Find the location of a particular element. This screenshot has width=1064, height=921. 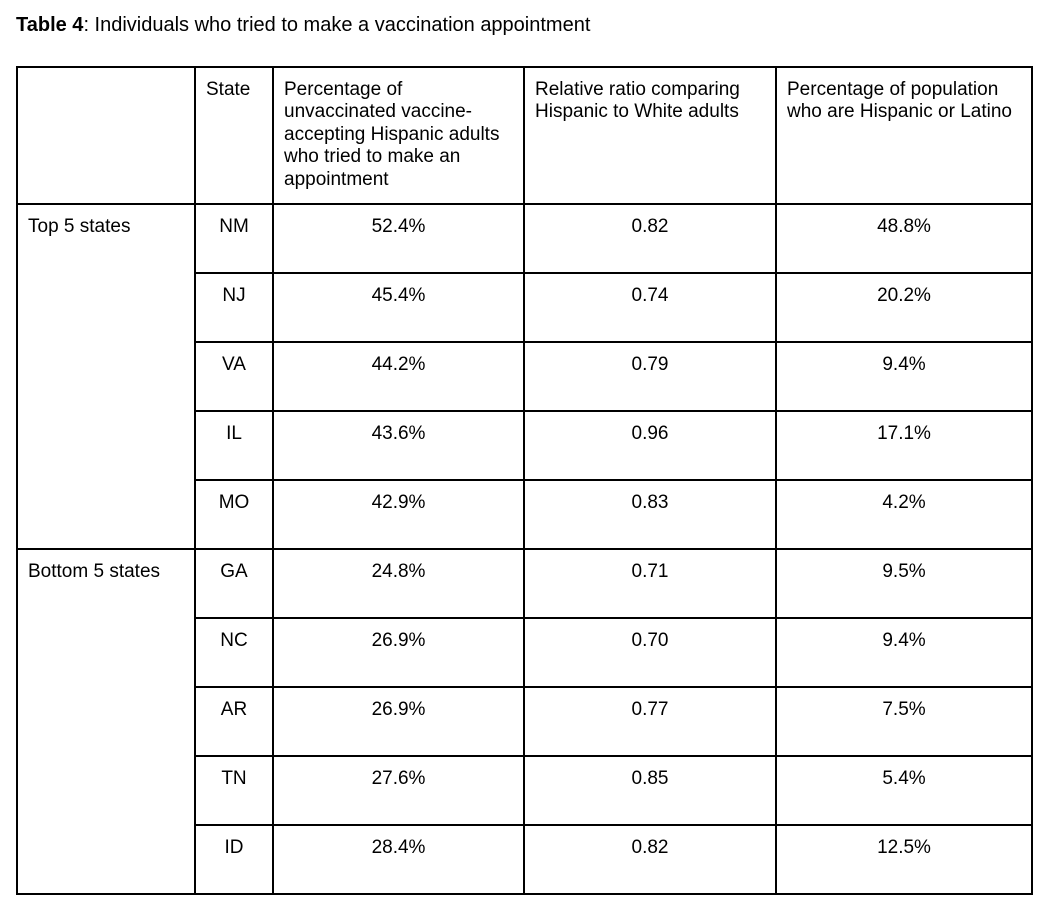

cell-state: ID is located at coordinates (234, 859).